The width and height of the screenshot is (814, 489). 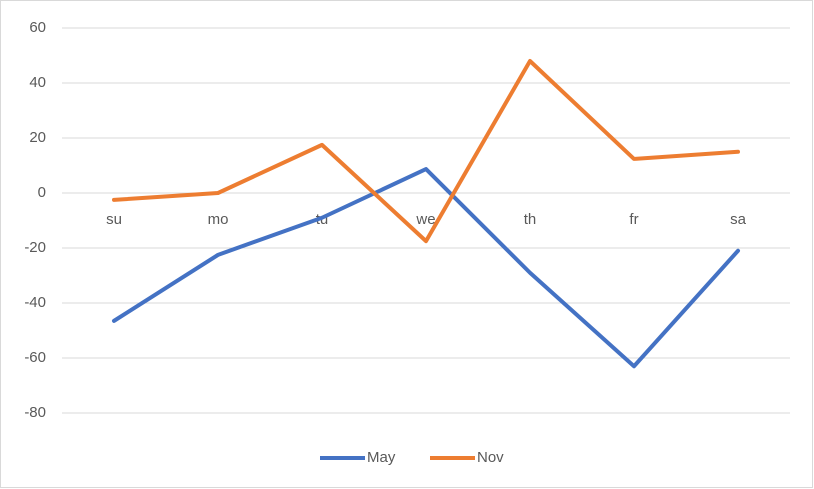 What do you see at coordinates (381, 457) in the screenshot?
I see `legend-label: May` at bounding box center [381, 457].